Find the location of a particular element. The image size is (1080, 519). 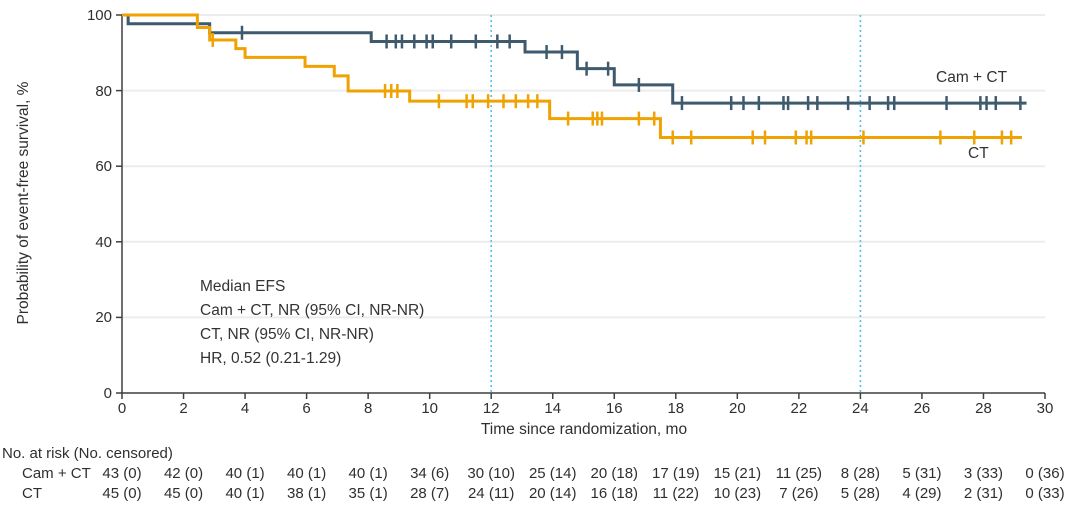

risk-cell: 42 (0) is located at coordinates (183, 473).